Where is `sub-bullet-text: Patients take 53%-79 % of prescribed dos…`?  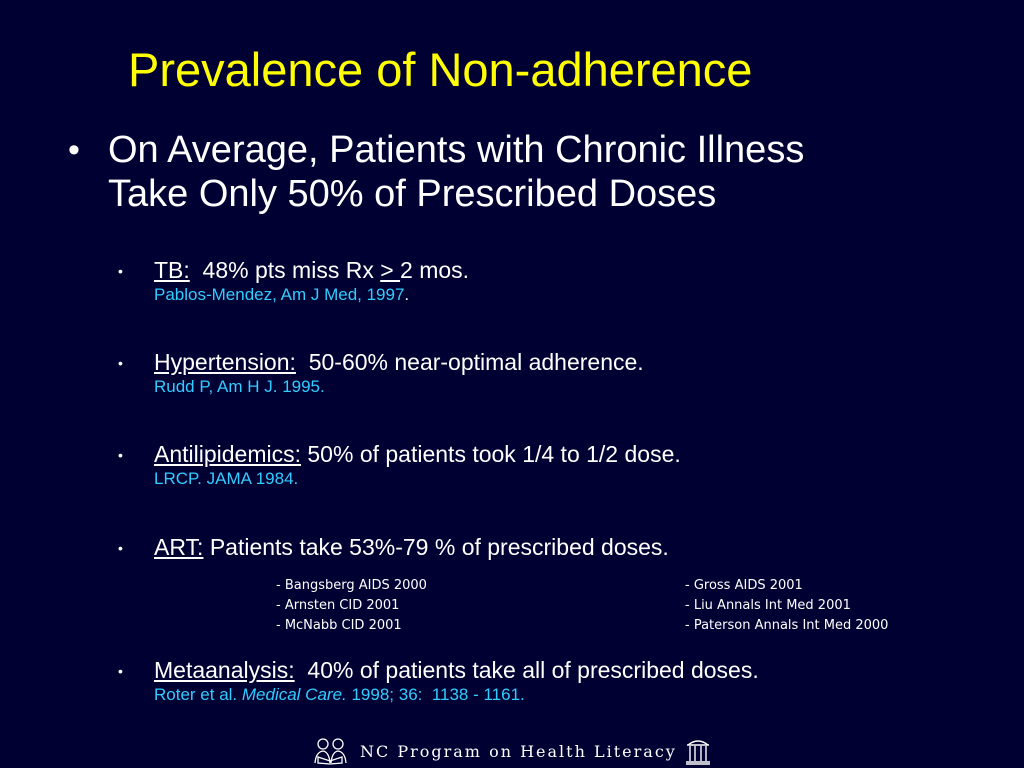 sub-bullet-text: Patients take 53%-79 % of prescribed dos… is located at coordinates (436, 547).